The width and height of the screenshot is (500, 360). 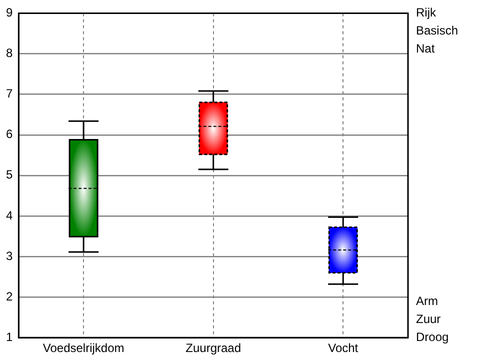 What do you see at coordinates (9, 134) in the screenshot?
I see `y-tick-label: 6` at bounding box center [9, 134].